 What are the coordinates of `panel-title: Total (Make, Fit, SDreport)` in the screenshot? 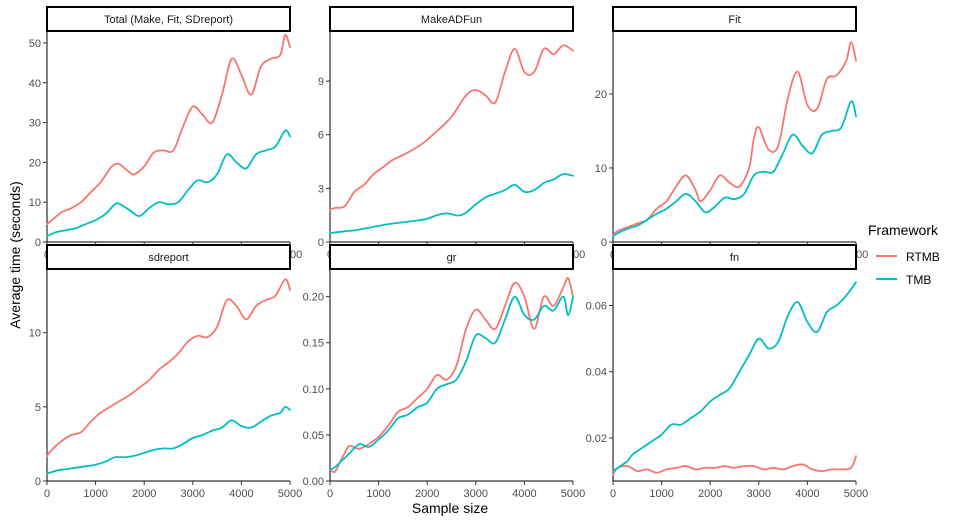 It's located at (168, 20).